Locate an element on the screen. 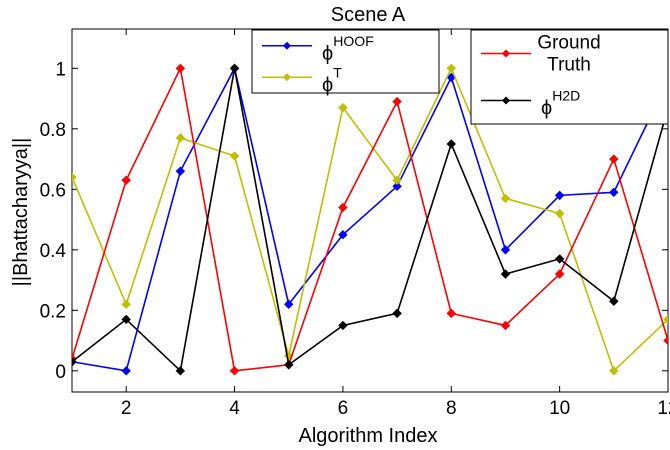  legend-label-superscript: H2D is located at coordinates (566, 96).